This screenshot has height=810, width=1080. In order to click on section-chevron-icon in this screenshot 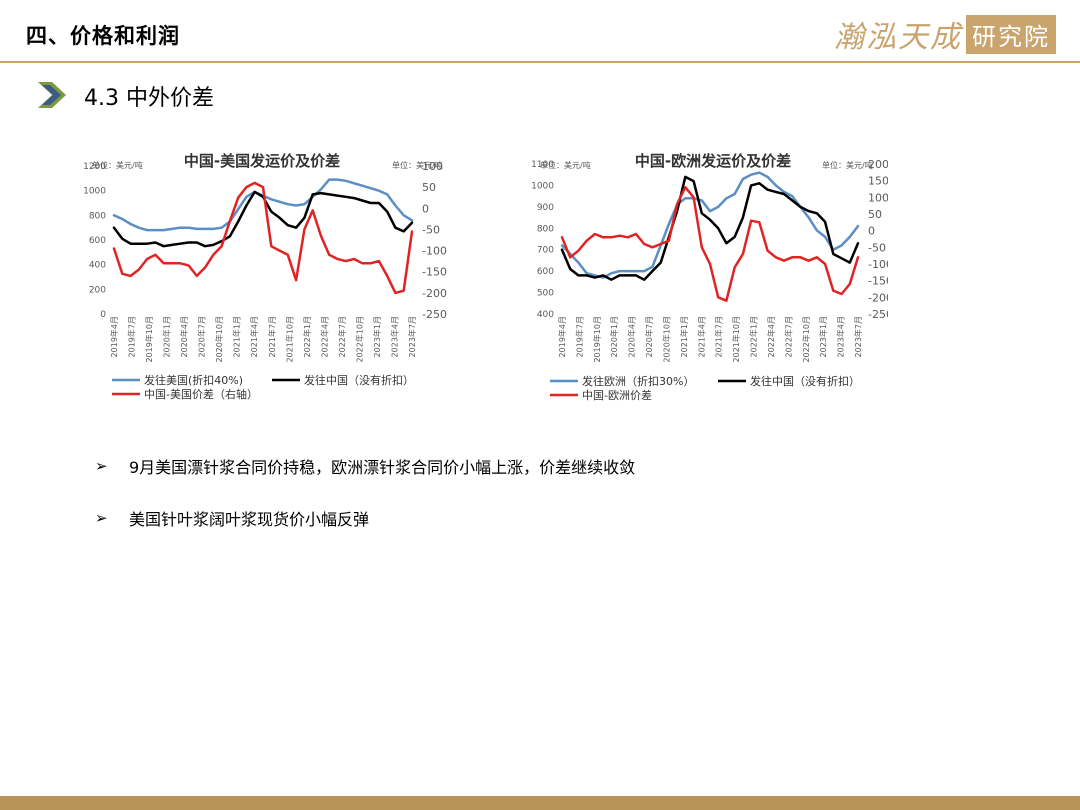, I will do `click(52, 95)`.